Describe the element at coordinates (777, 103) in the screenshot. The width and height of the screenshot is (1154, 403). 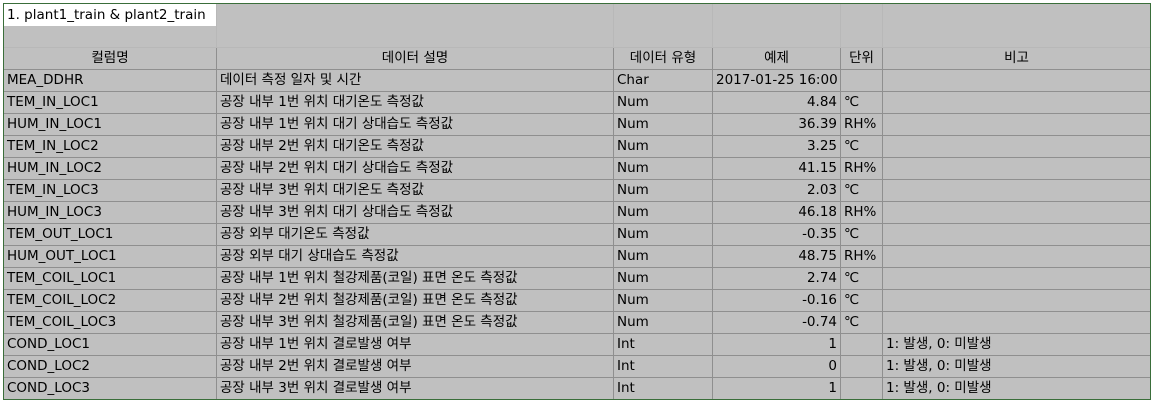
I see `cell-example: 4.84` at that location.